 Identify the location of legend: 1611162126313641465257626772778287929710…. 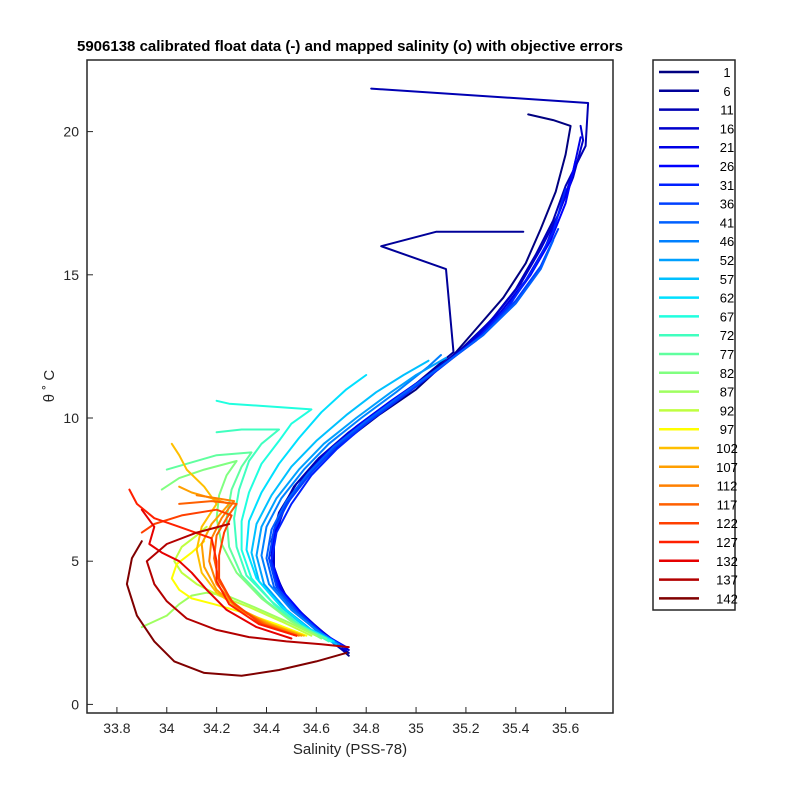
(695, 335).